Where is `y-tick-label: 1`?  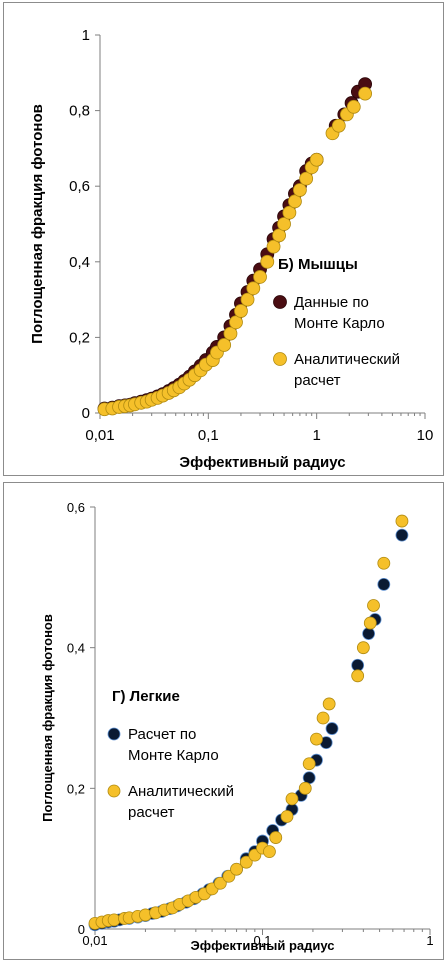 y-tick-label: 1 is located at coordinates (86, 35).